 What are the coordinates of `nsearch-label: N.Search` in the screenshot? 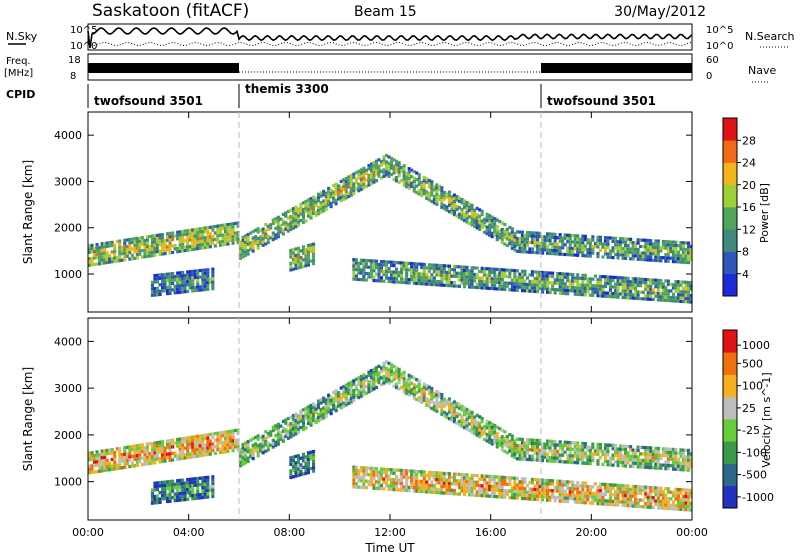 It's located at (770, 36).